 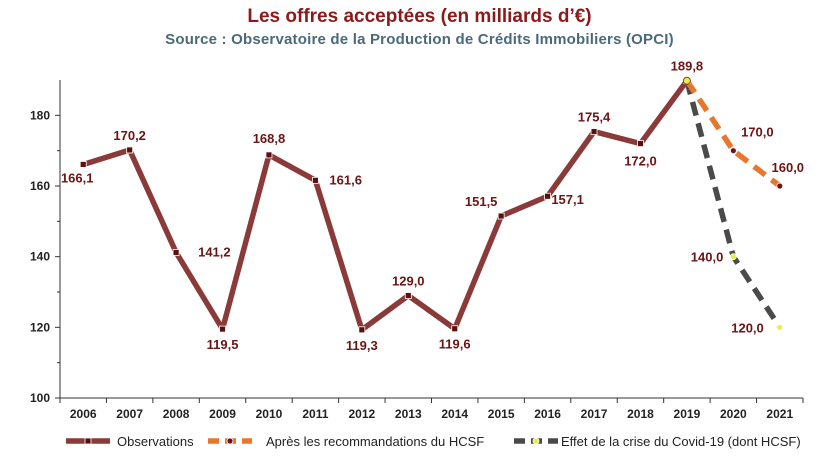 I want to click on data-label-observations: 175,4, so click(x=594, y=117).